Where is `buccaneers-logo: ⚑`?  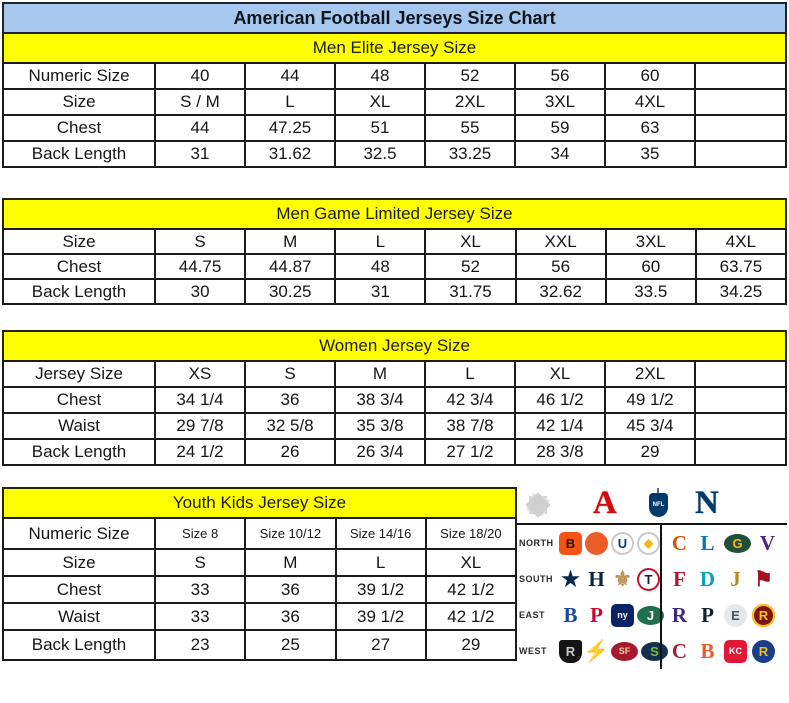 buccaneers-logo: ⚑ is located at coordinates (763, 578).